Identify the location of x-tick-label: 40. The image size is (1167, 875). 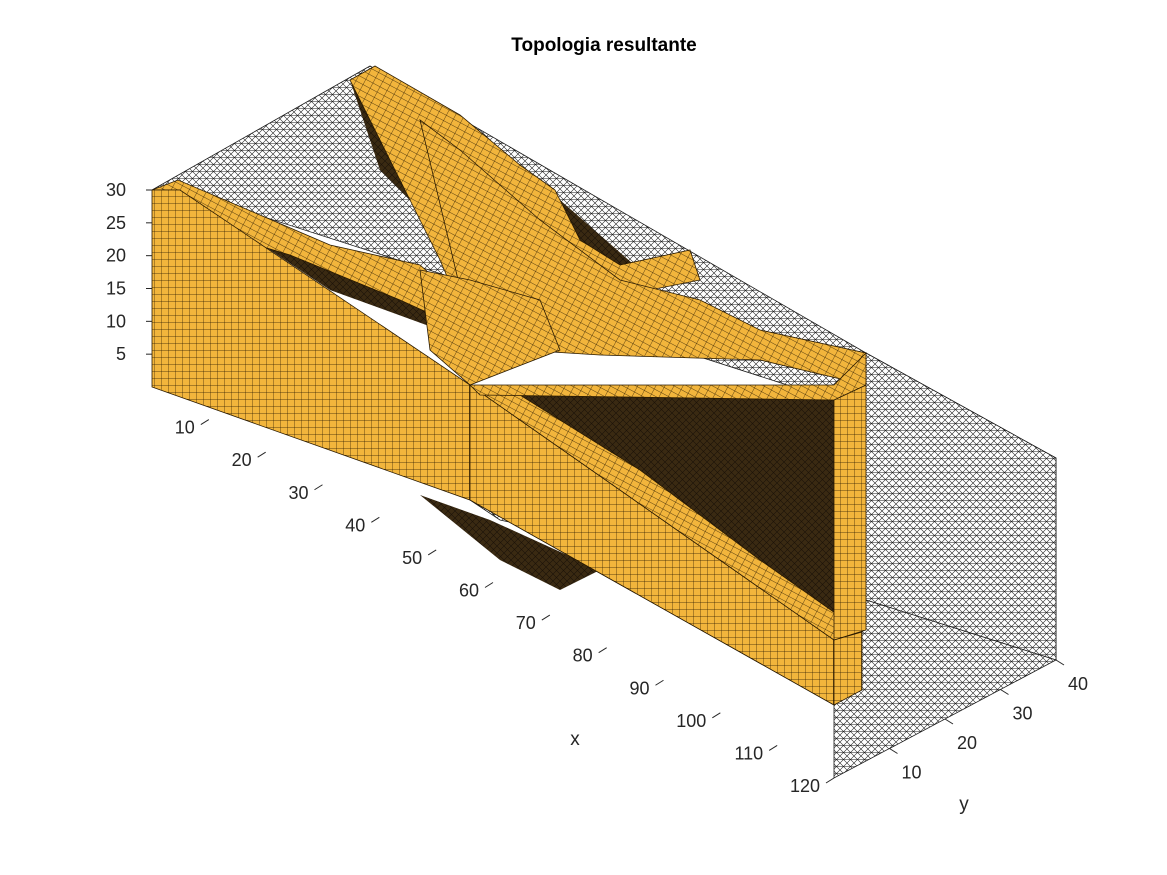
(355, 525).